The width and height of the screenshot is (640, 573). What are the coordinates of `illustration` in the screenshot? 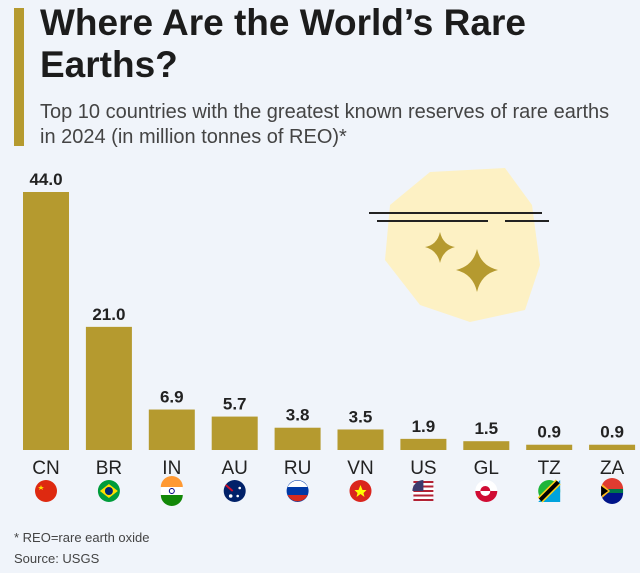 It's located at (459, 245).